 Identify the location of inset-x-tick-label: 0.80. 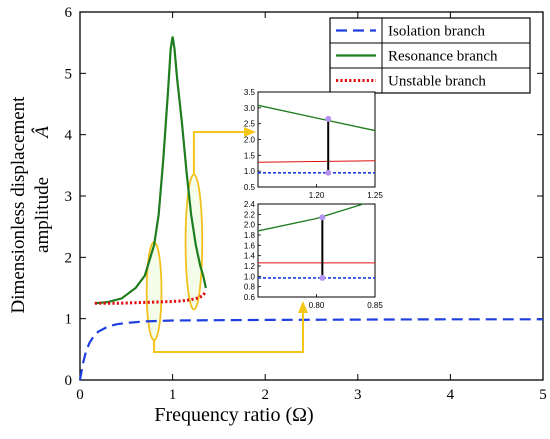
(317, 305).